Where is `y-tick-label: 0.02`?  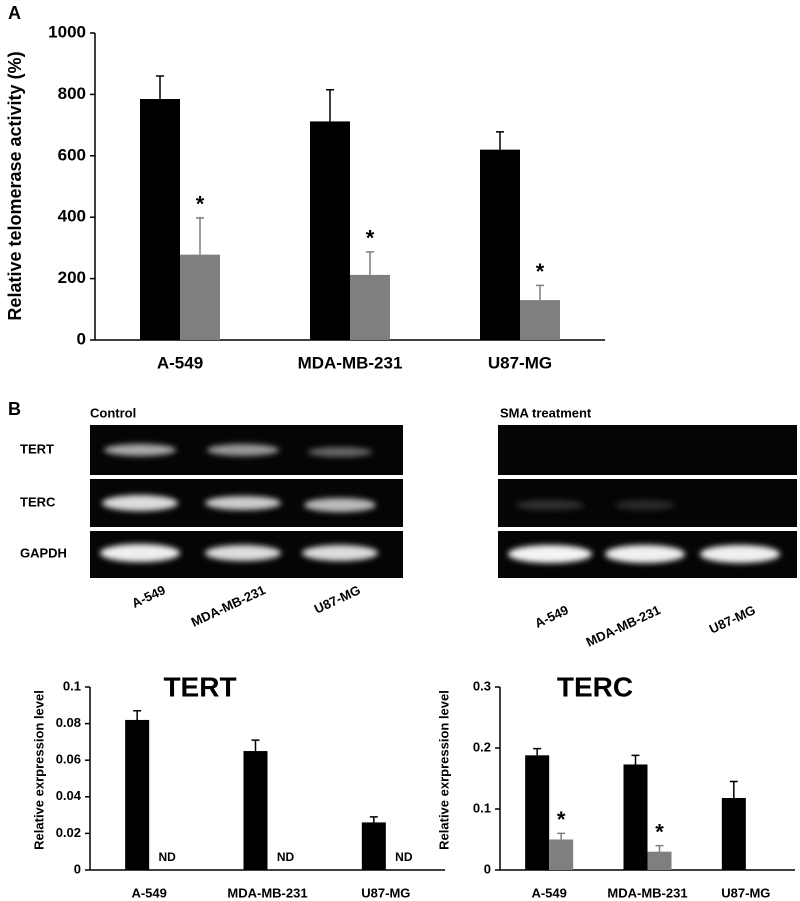
y-tick-label: 0.02 is located at coordinates (68, 832).